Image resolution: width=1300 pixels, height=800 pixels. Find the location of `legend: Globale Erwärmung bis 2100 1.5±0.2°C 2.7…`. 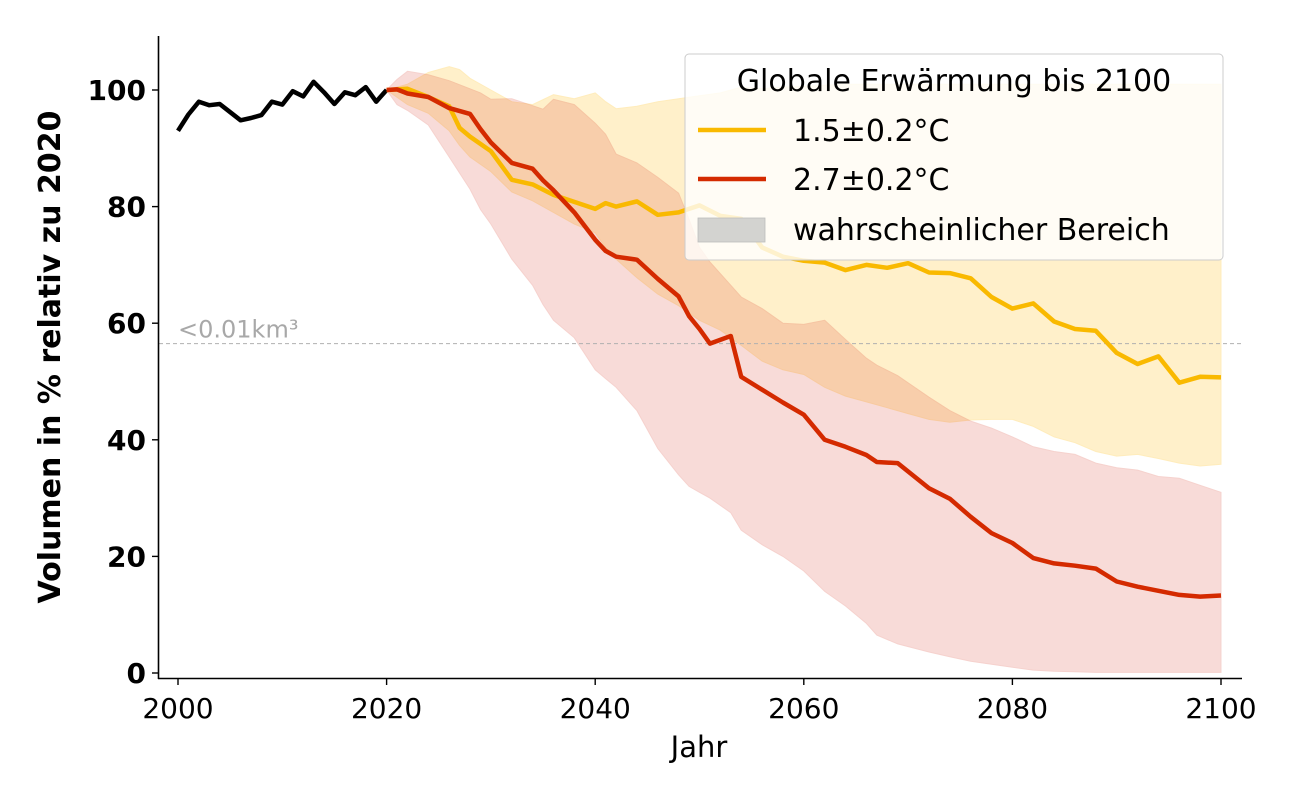

legend: Globale Erwärmung bis 2100 1.5±0.2°C 2.7… is located at coordinates (954, 157).